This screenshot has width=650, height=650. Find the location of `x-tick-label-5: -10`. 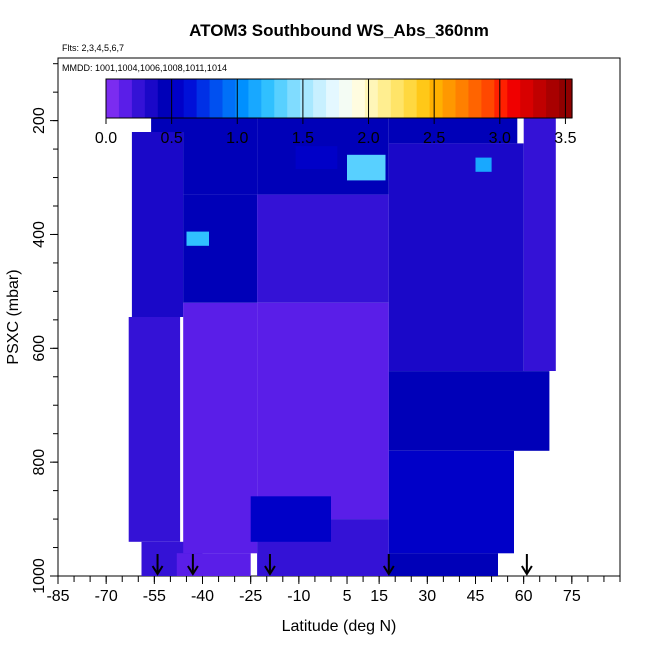

x-tick-label-5: -10 is located at coordinates (298, 596).